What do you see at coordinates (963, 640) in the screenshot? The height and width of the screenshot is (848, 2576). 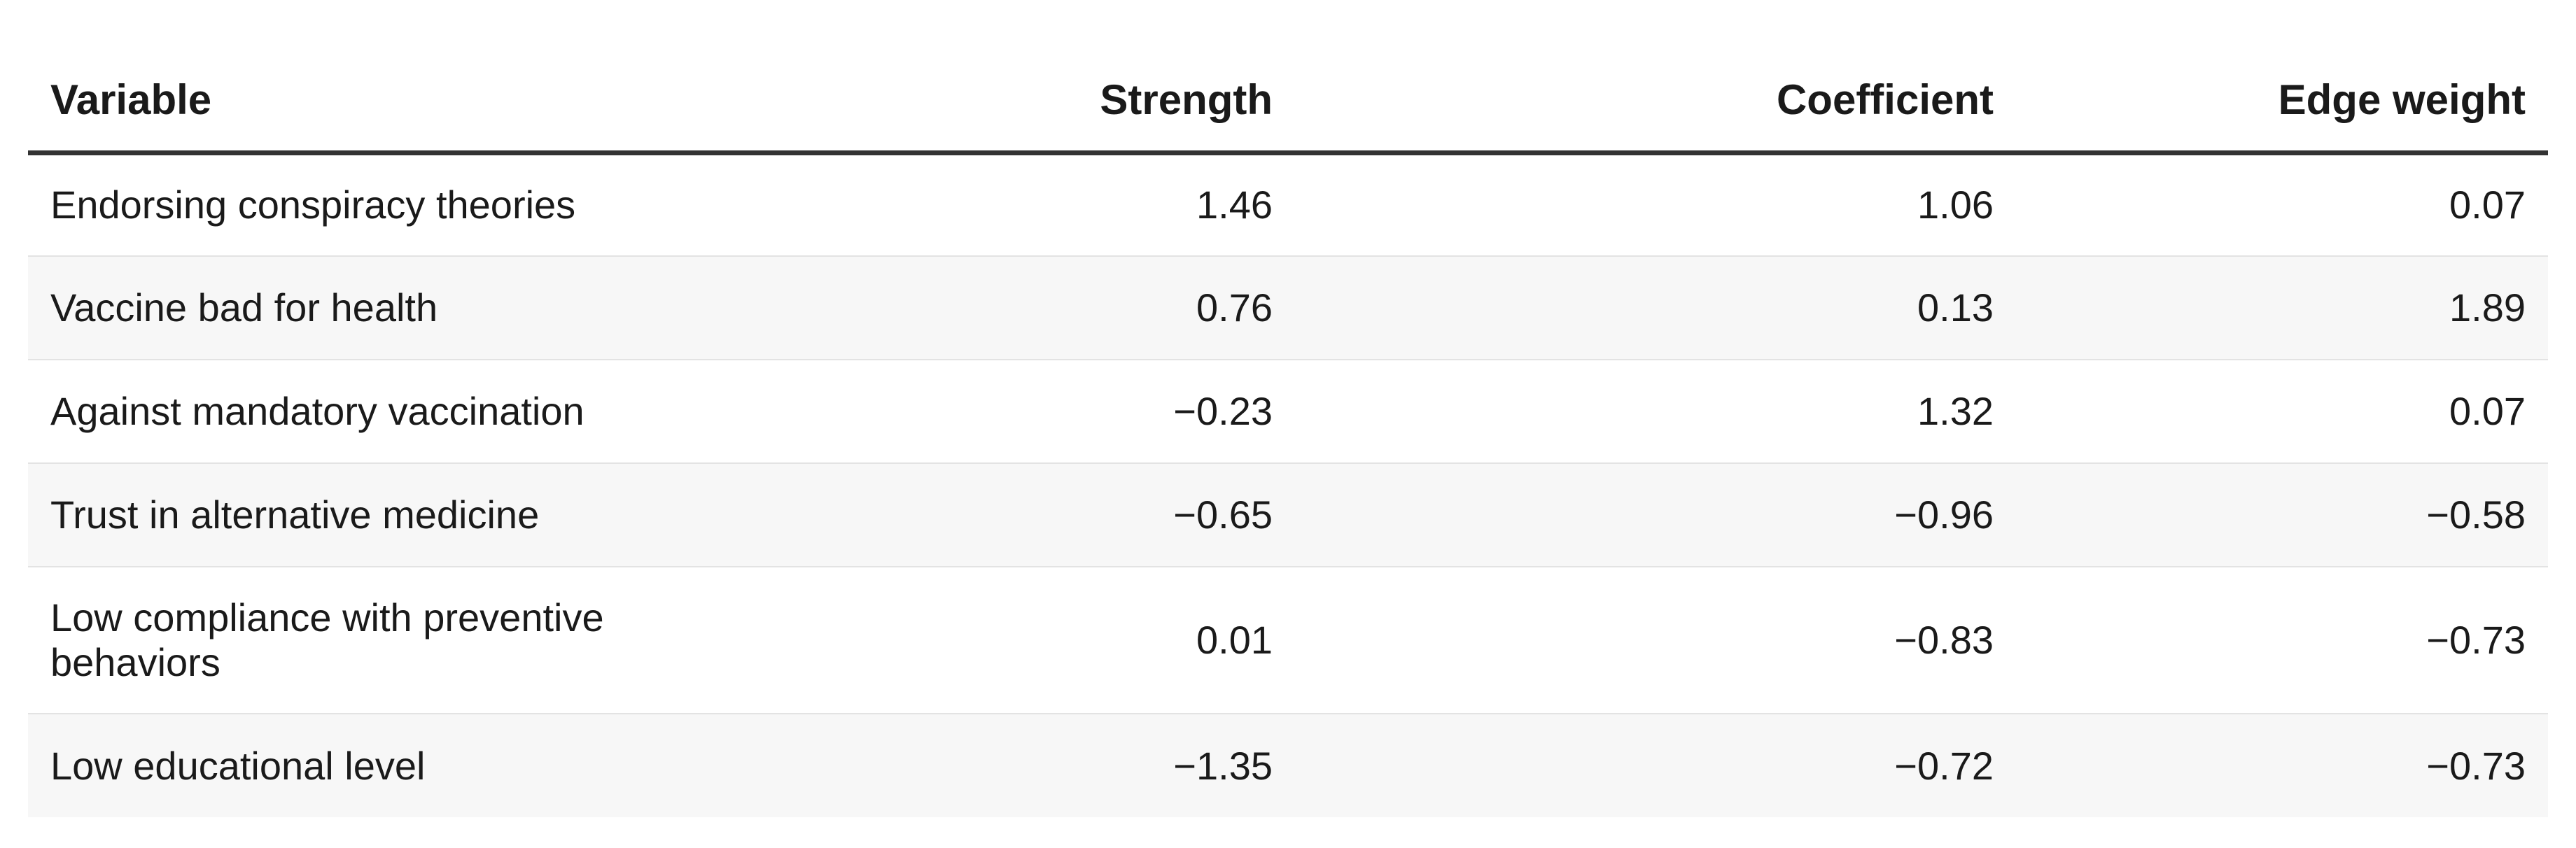 I see `cell-strength: 0.01` at bounding box center [963, 640].